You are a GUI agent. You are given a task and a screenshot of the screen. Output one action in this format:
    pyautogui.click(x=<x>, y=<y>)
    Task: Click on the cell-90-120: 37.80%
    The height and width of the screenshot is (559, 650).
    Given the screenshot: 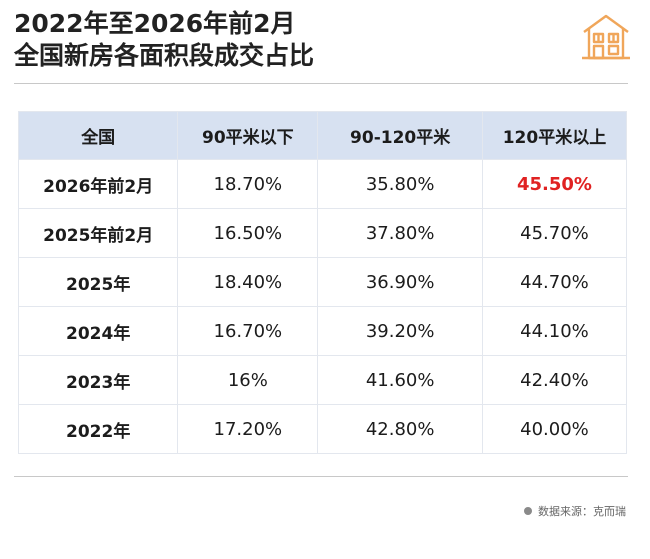 What is the action you would take?
    pyautogui.click(x=400, y=233)
    